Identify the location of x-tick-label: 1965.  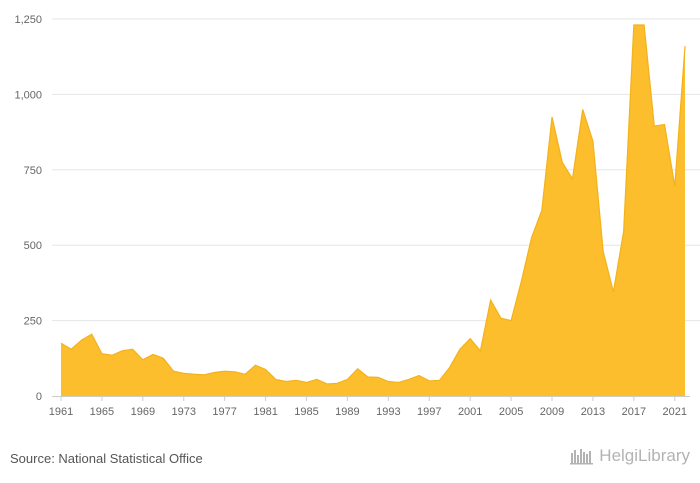
(102, 412).